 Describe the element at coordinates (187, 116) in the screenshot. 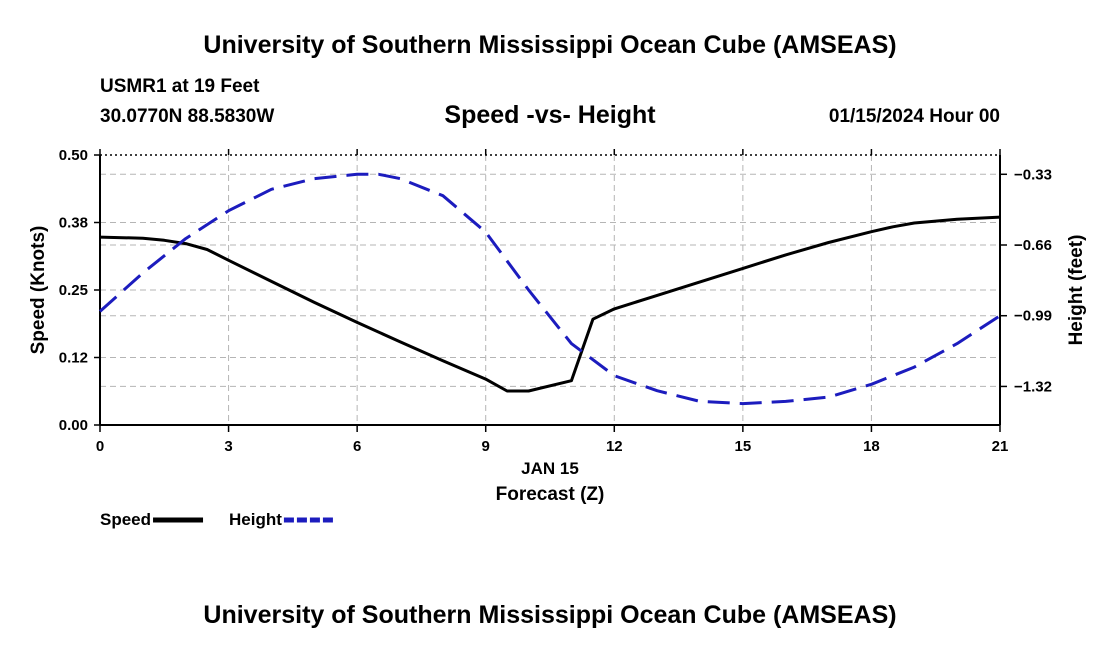

I see `station-coordinates: 30.0770N 88.5830W` at that location.